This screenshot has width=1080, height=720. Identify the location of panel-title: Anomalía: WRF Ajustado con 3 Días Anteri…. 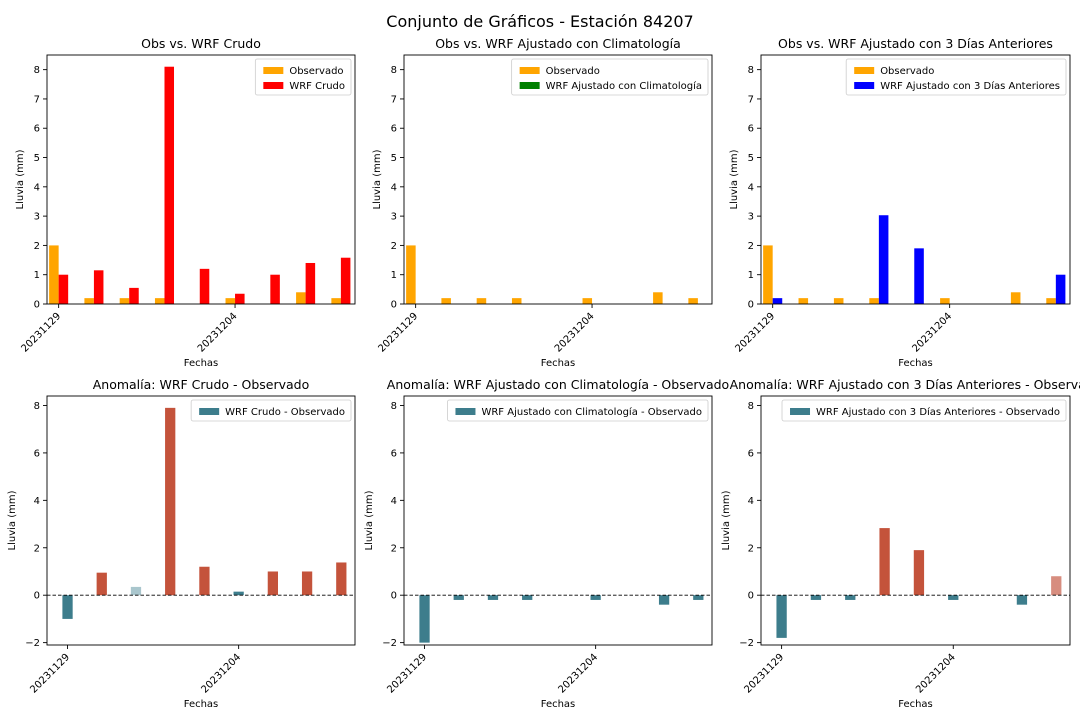
(905, 384).